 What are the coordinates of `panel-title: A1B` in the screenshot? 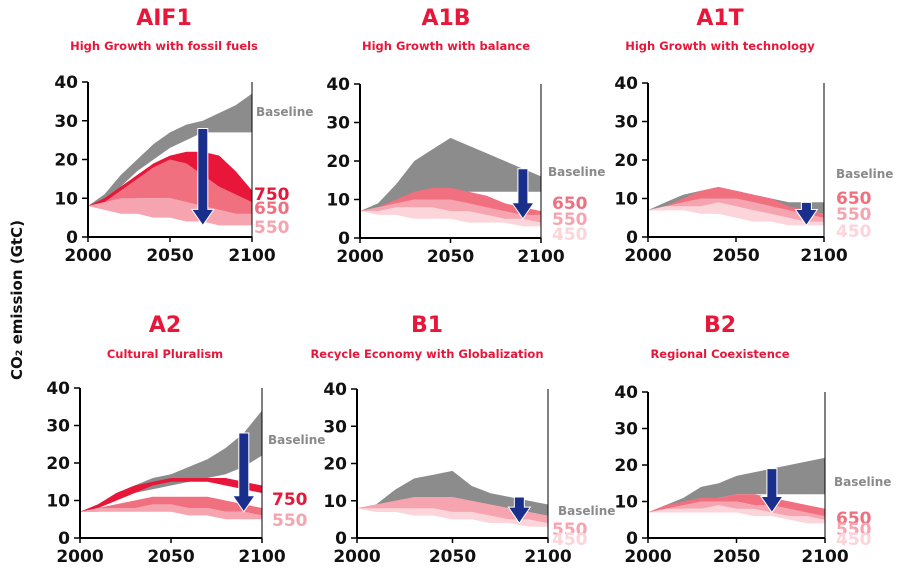 It's located at (445, 18).